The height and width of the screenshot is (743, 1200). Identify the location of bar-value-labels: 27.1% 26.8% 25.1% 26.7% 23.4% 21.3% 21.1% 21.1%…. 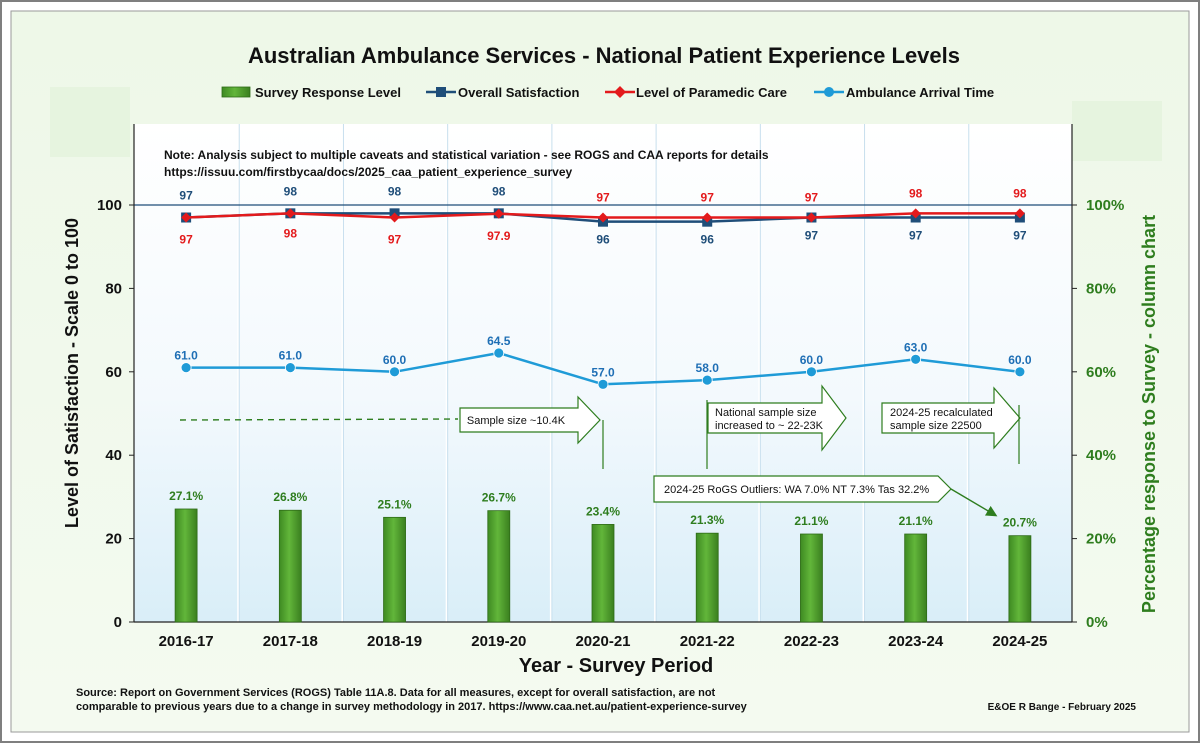
(603, 509).